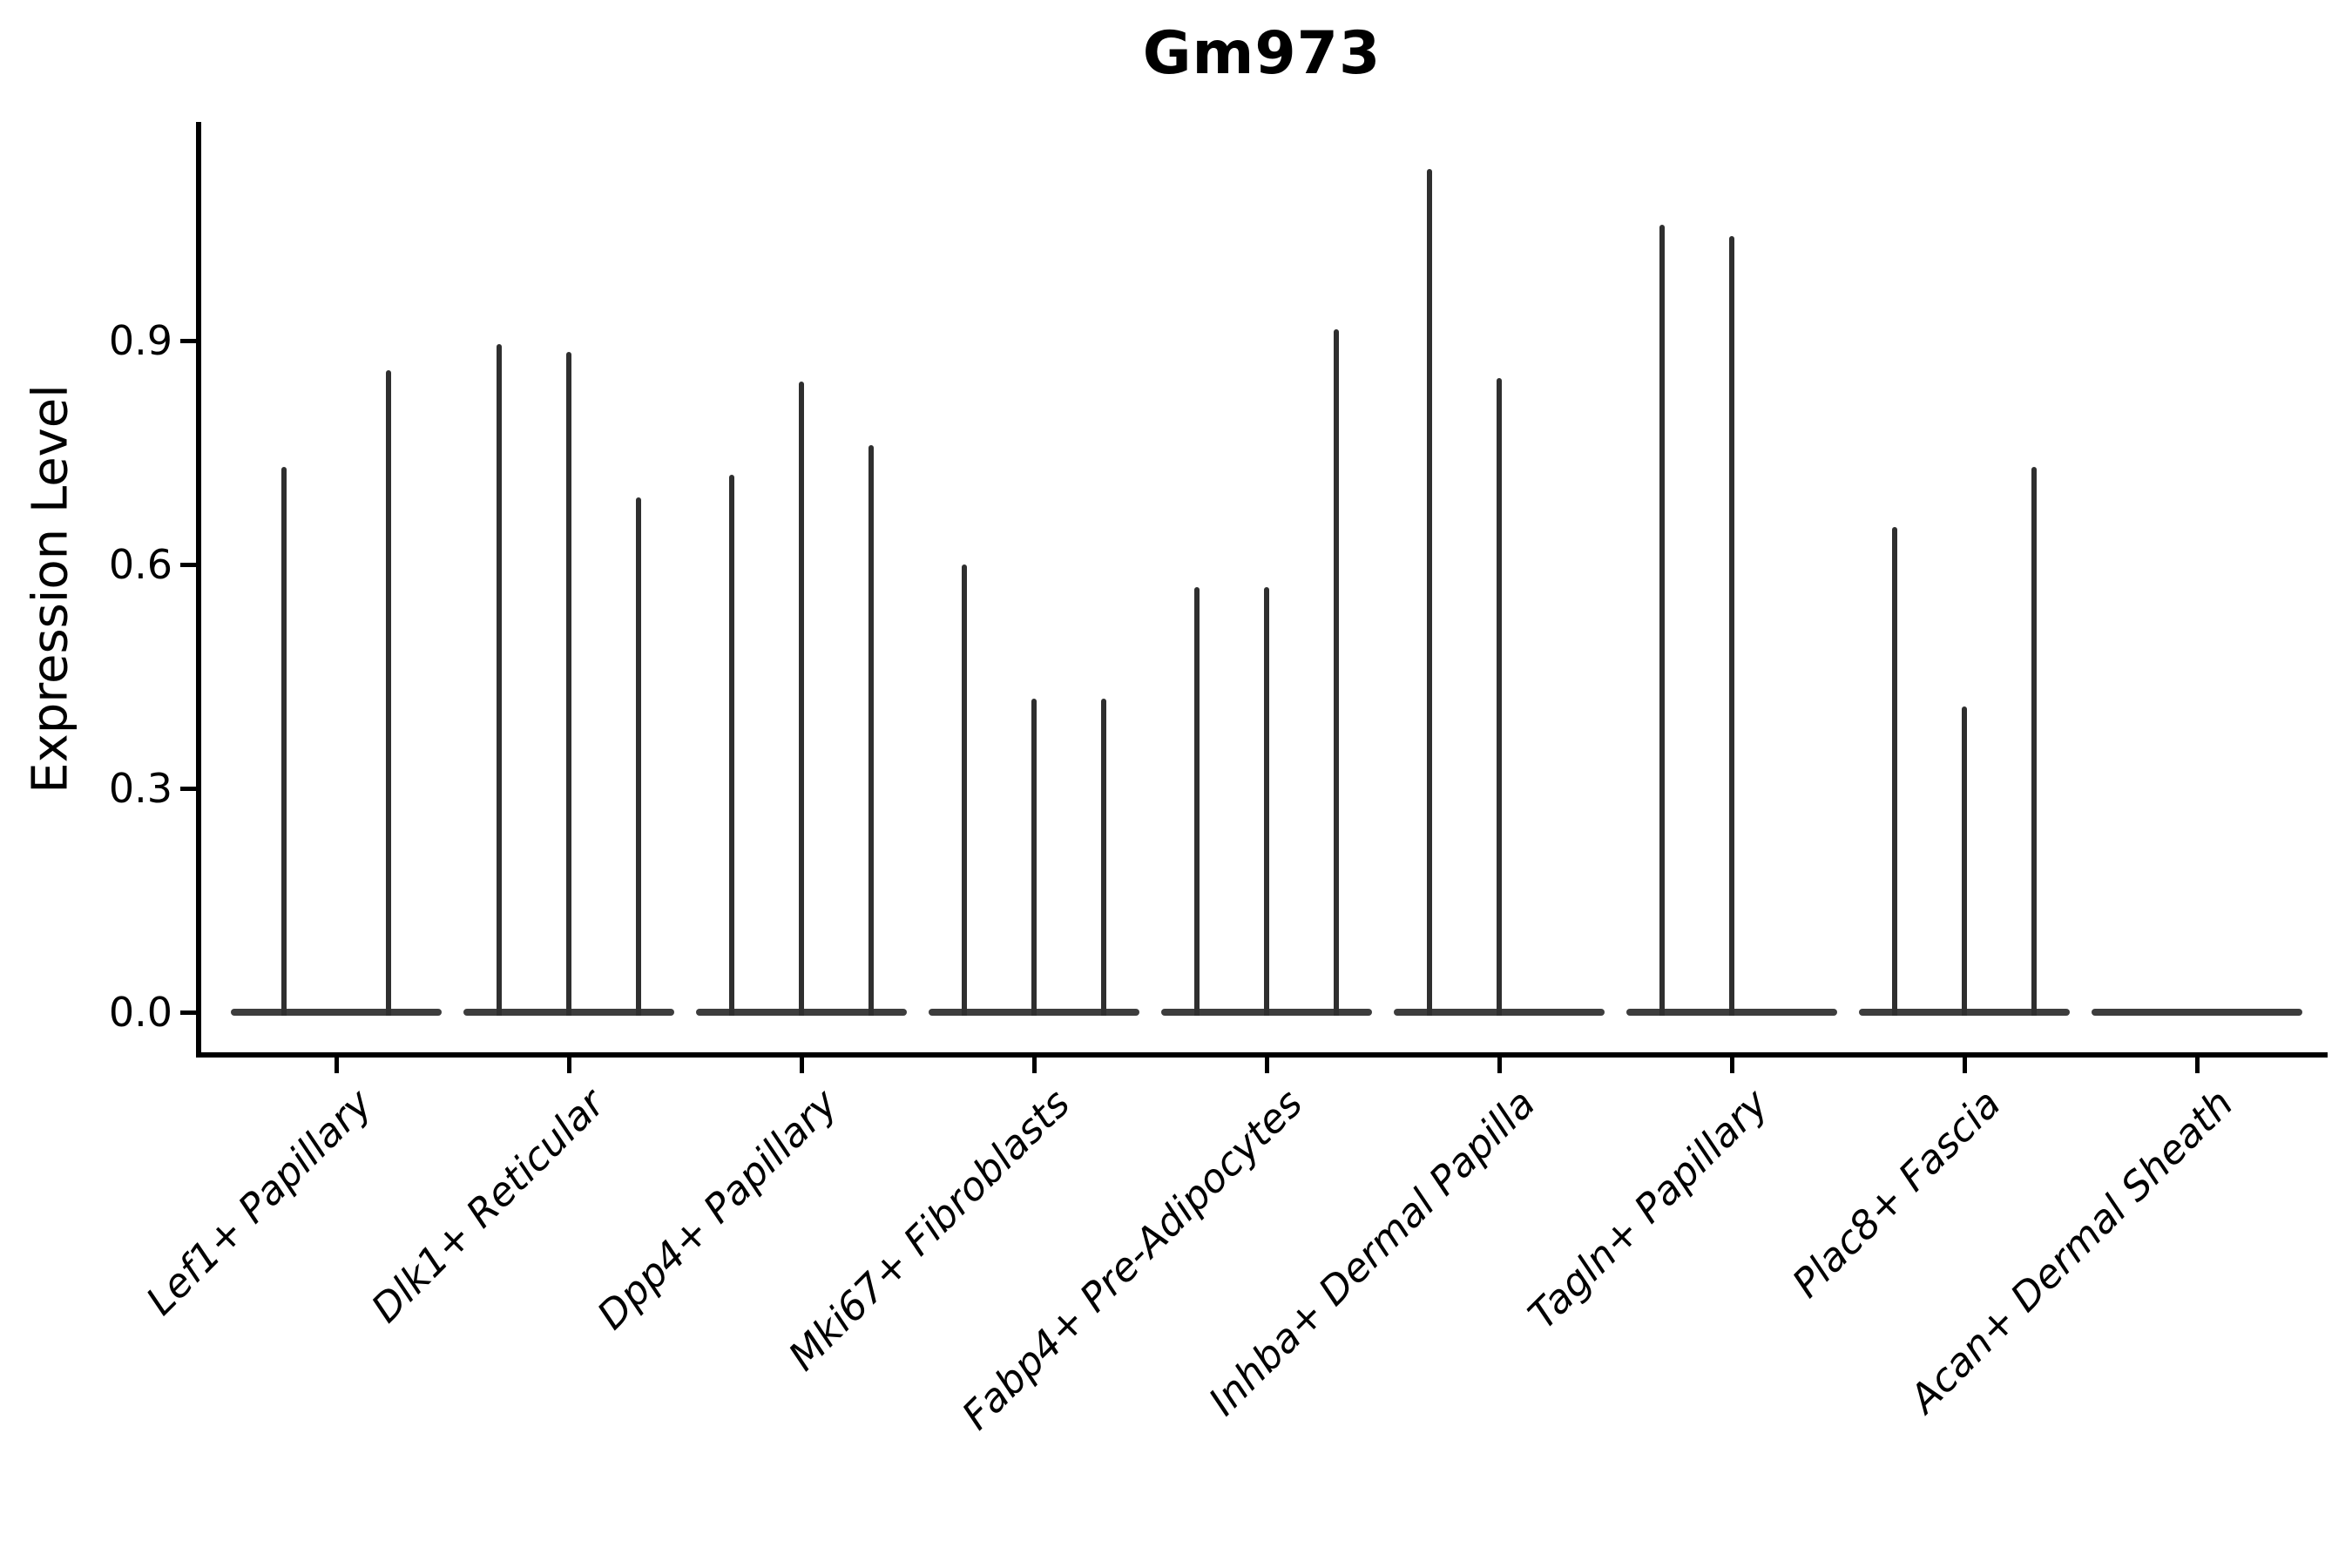 The height and width of the screenshot is (1568, 2352). I want to click on x-tick-label: Dpp4+ Papillary, so click(717, 1209).